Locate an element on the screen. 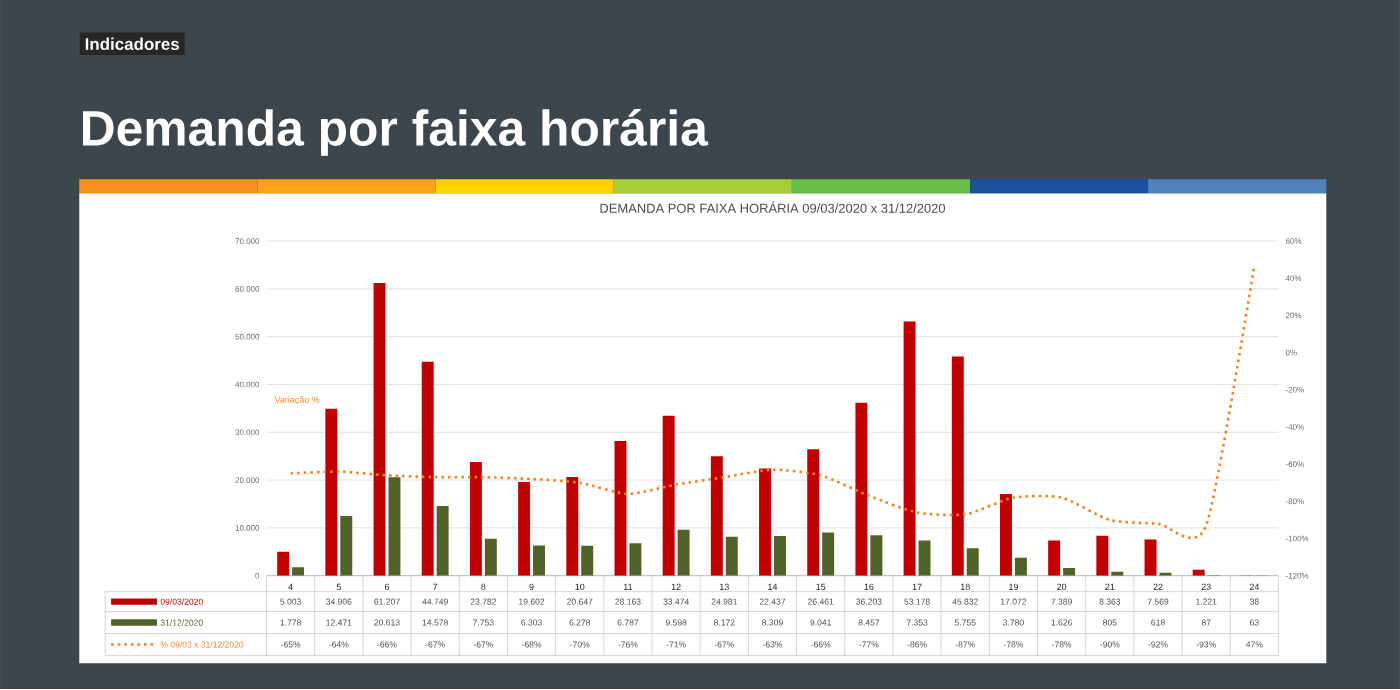 This screenshot has height=690, width=1400. text: Indicadores is located at coordinates (132, 44).